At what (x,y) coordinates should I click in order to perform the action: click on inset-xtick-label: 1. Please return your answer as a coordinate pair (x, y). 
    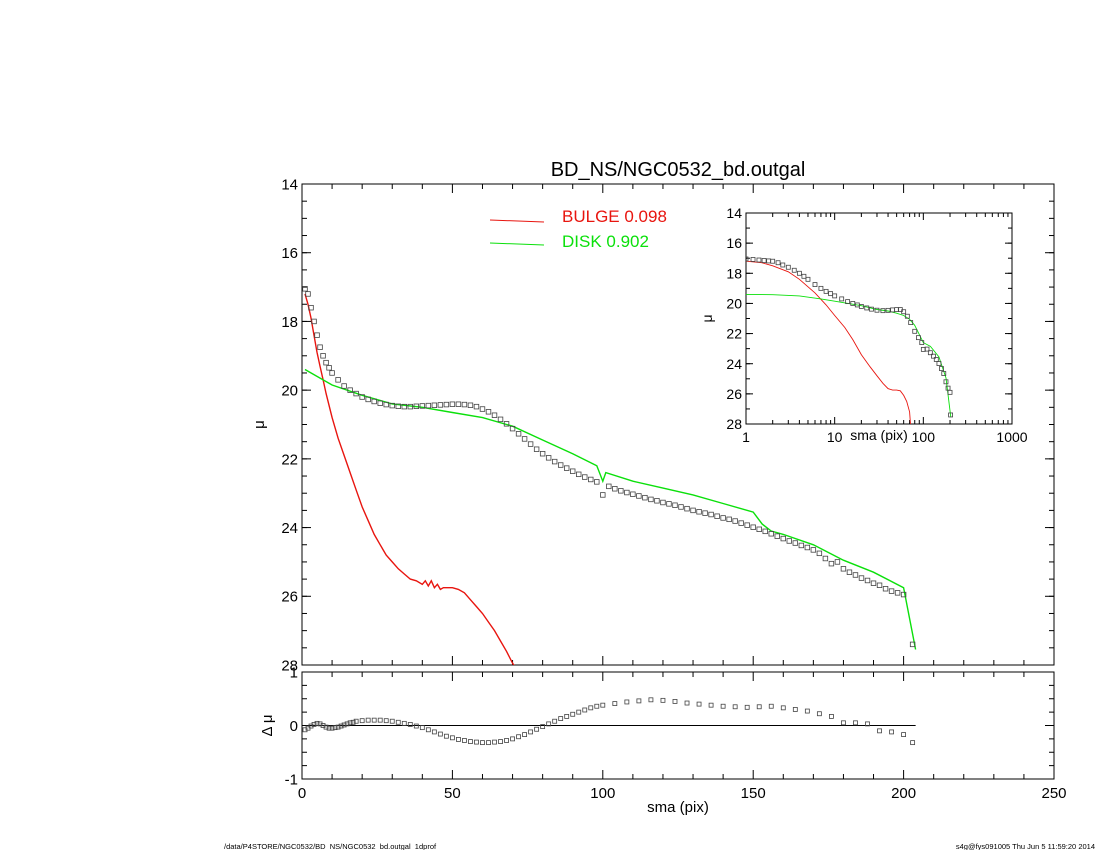
    Looking at the image, I should click on (746, 437).